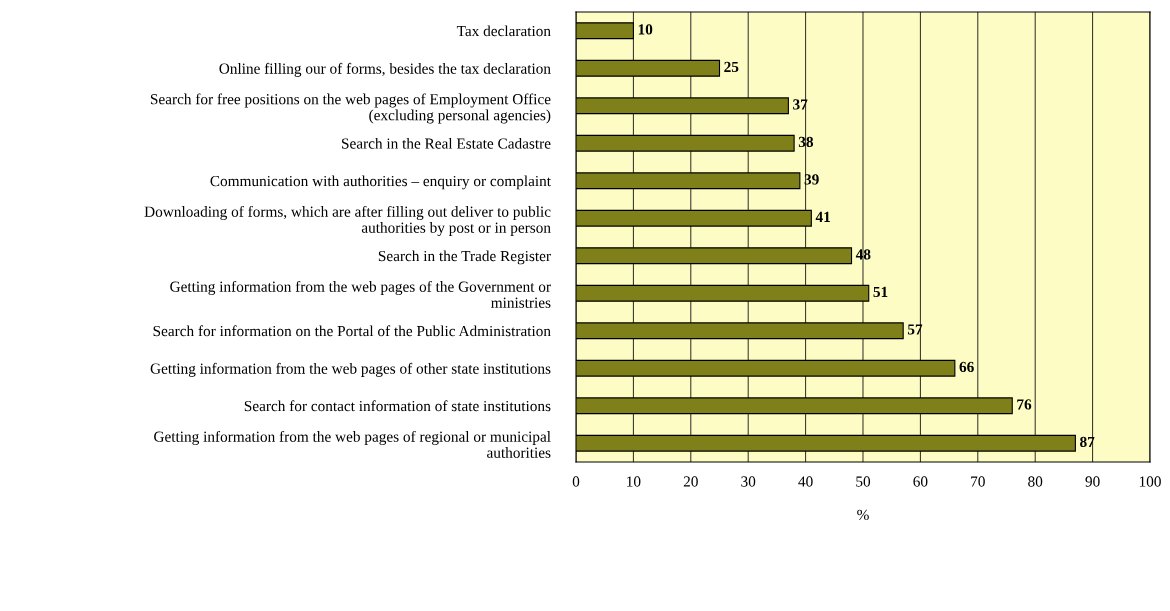  Describe the element at coordinates (464, 257) in the screenshot. I see `y-tick-label: Search in the Trade Register` at that location.